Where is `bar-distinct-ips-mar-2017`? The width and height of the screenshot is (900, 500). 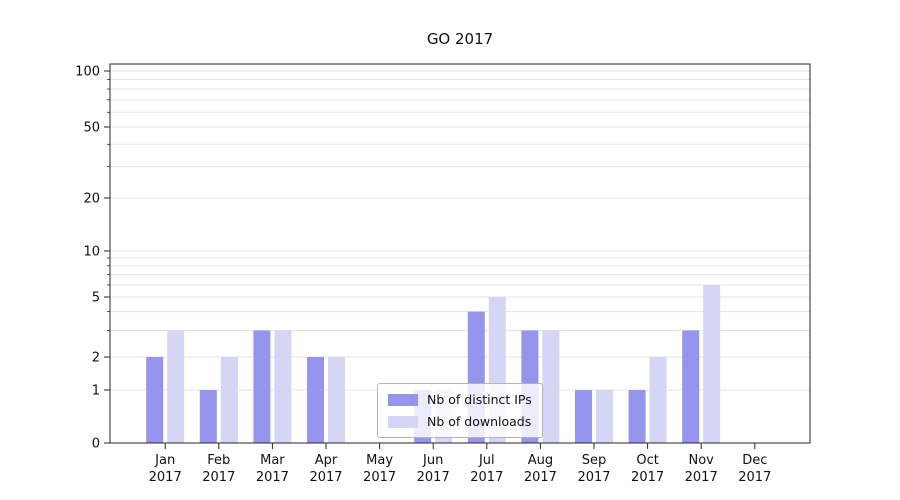
bar-distinct-ips-mar-2017 is located at coordinates (262, 386).